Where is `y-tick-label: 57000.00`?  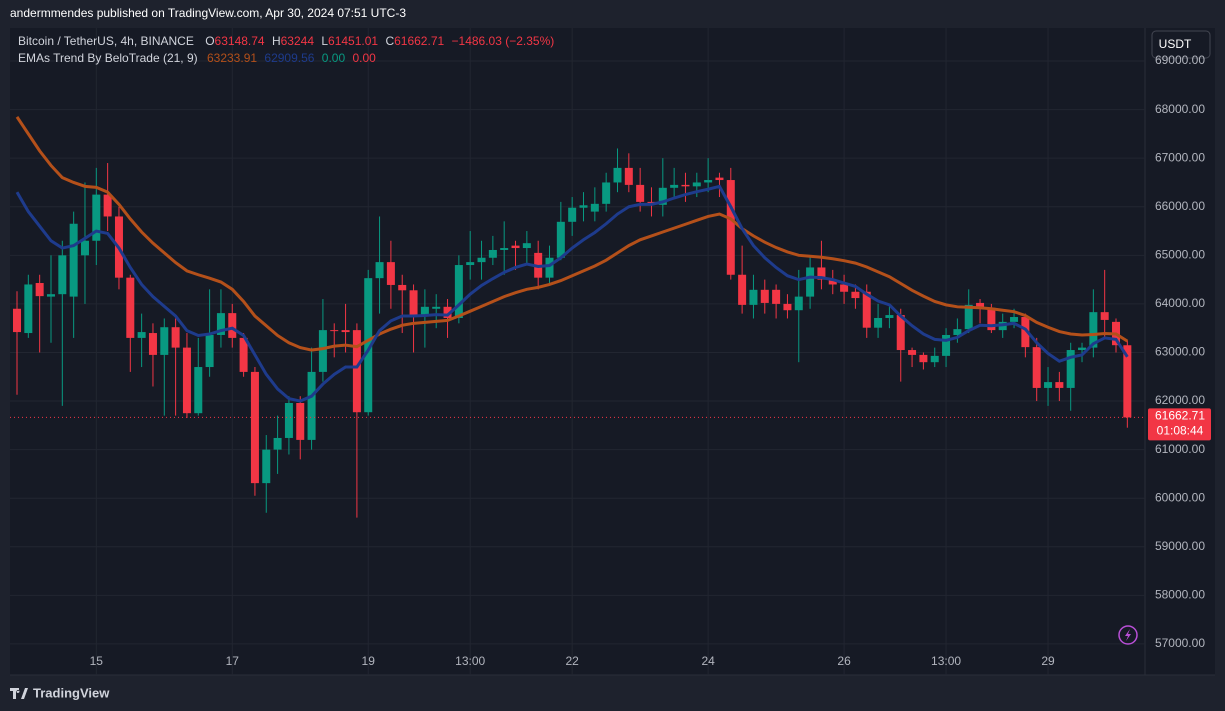 y-tick-label: 57000.00 is located at coordinates (1180, 643).